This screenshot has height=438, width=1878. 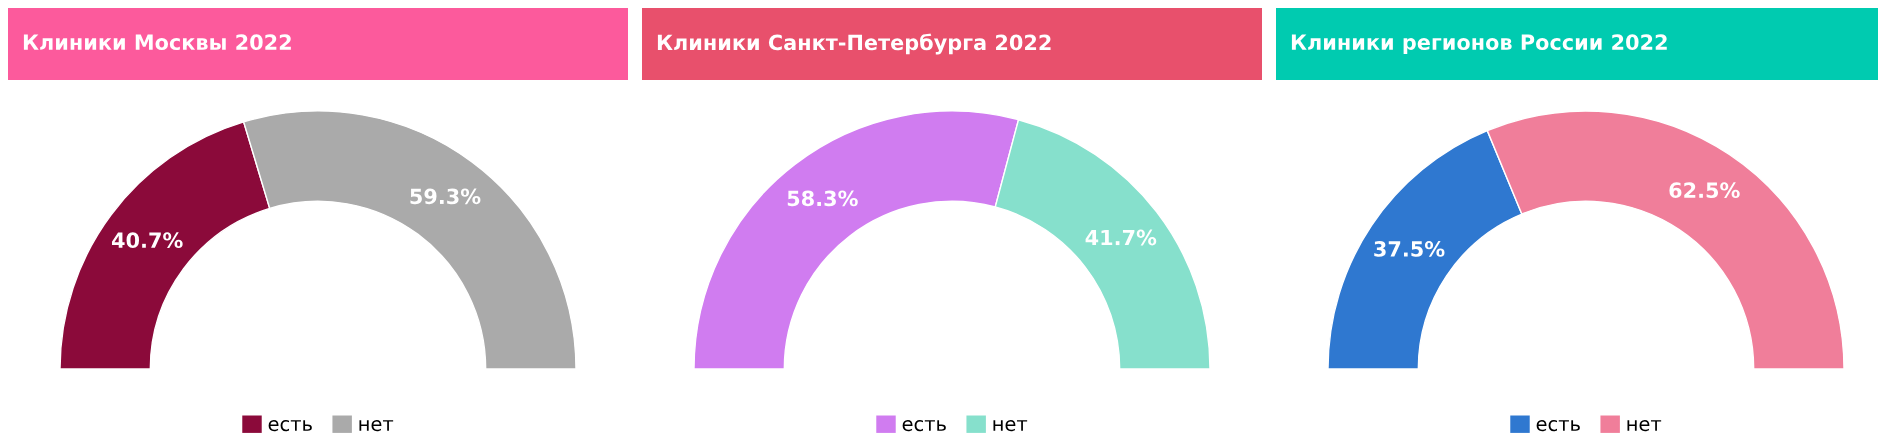 What do you see at coordinates (854, 44) in the screenshot?
I see `chart-title: Клиники Санкт-Петербурга 2022` at bounding box center [854, 44].